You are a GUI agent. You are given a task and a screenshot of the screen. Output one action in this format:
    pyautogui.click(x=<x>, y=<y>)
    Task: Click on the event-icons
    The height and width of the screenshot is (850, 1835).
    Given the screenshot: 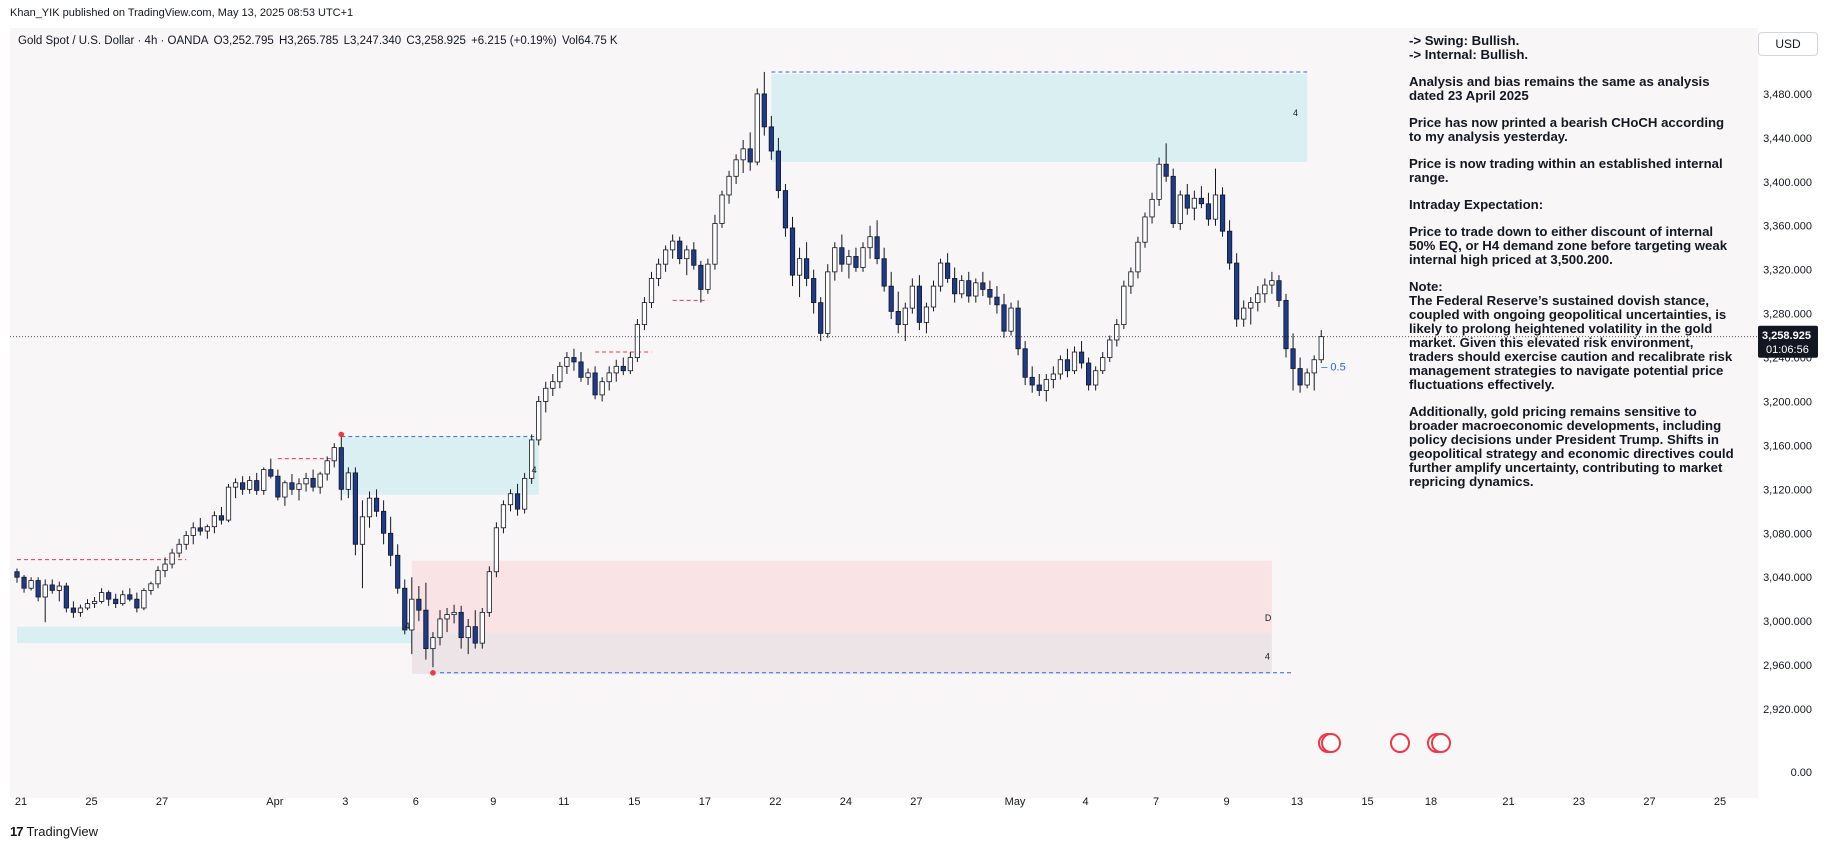 What is the action you would take?
    pyautogui.click(x=1384, y=743)
    